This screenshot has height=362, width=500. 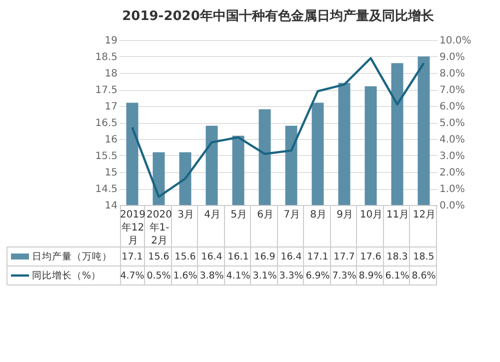 I want to click on y-tick-label: 15, so click(x=111, y=173).